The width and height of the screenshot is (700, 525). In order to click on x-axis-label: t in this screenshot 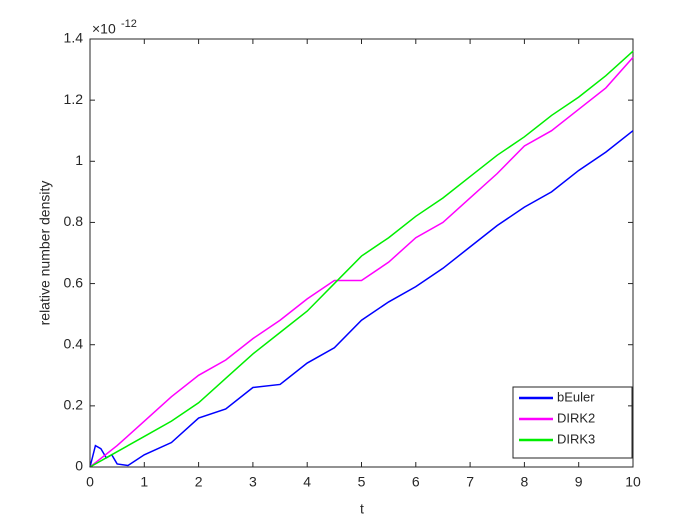, I will do `click(362, 509)`.